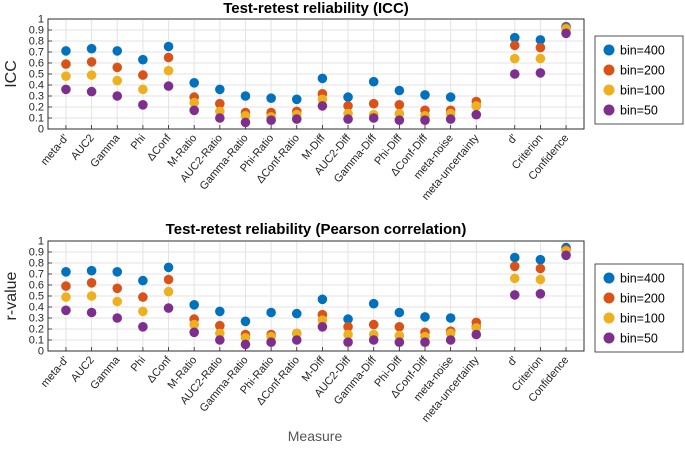  What do you see at coordinates (36, 286) in the screenshot?
I see `chart2-y-tick-label: 0.6` at bounding box center [36, 286].